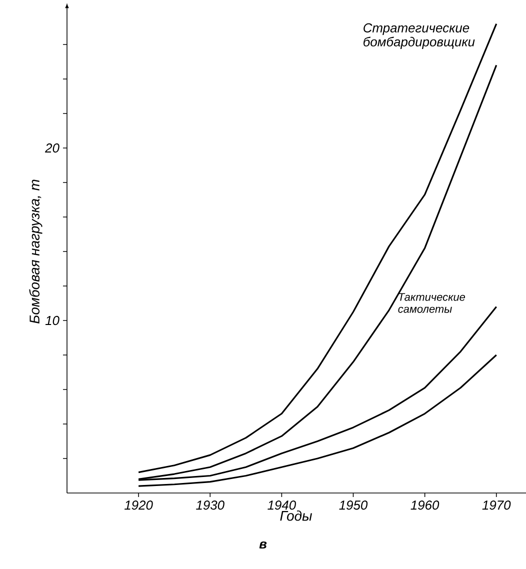  I want to click on x-tick-label: 1940, so click(282, 505).